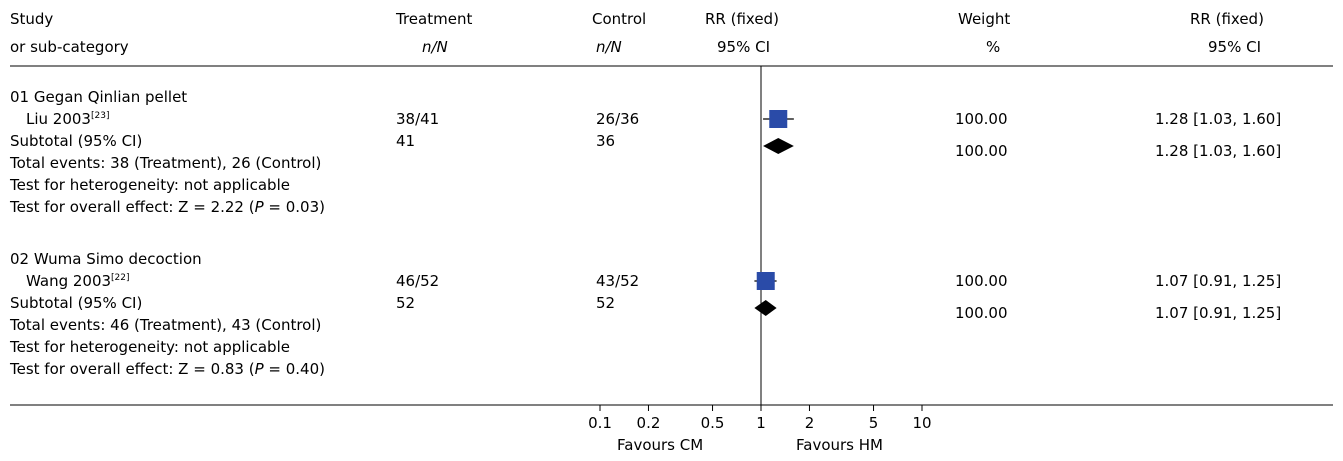 Image resolution: width=1343 pixels, height=461 pixels. What do you see at coordinates (406, 141) in the screenshot?
I see `subtotal-treatment: 41` at bounding box center [406, 141].